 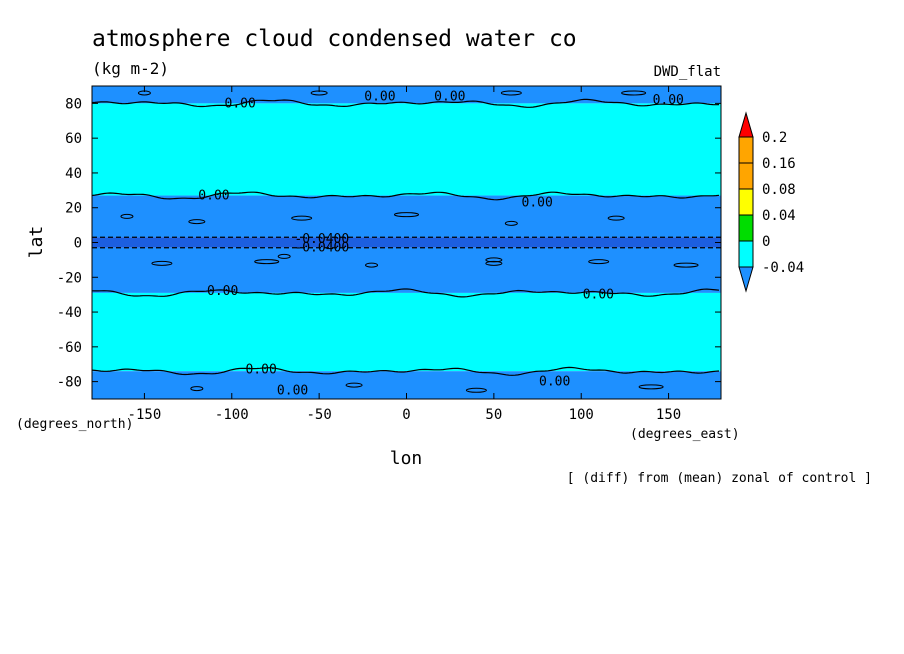 I want to click on x-tick-label-3: 0, so click(x=406, y=415).